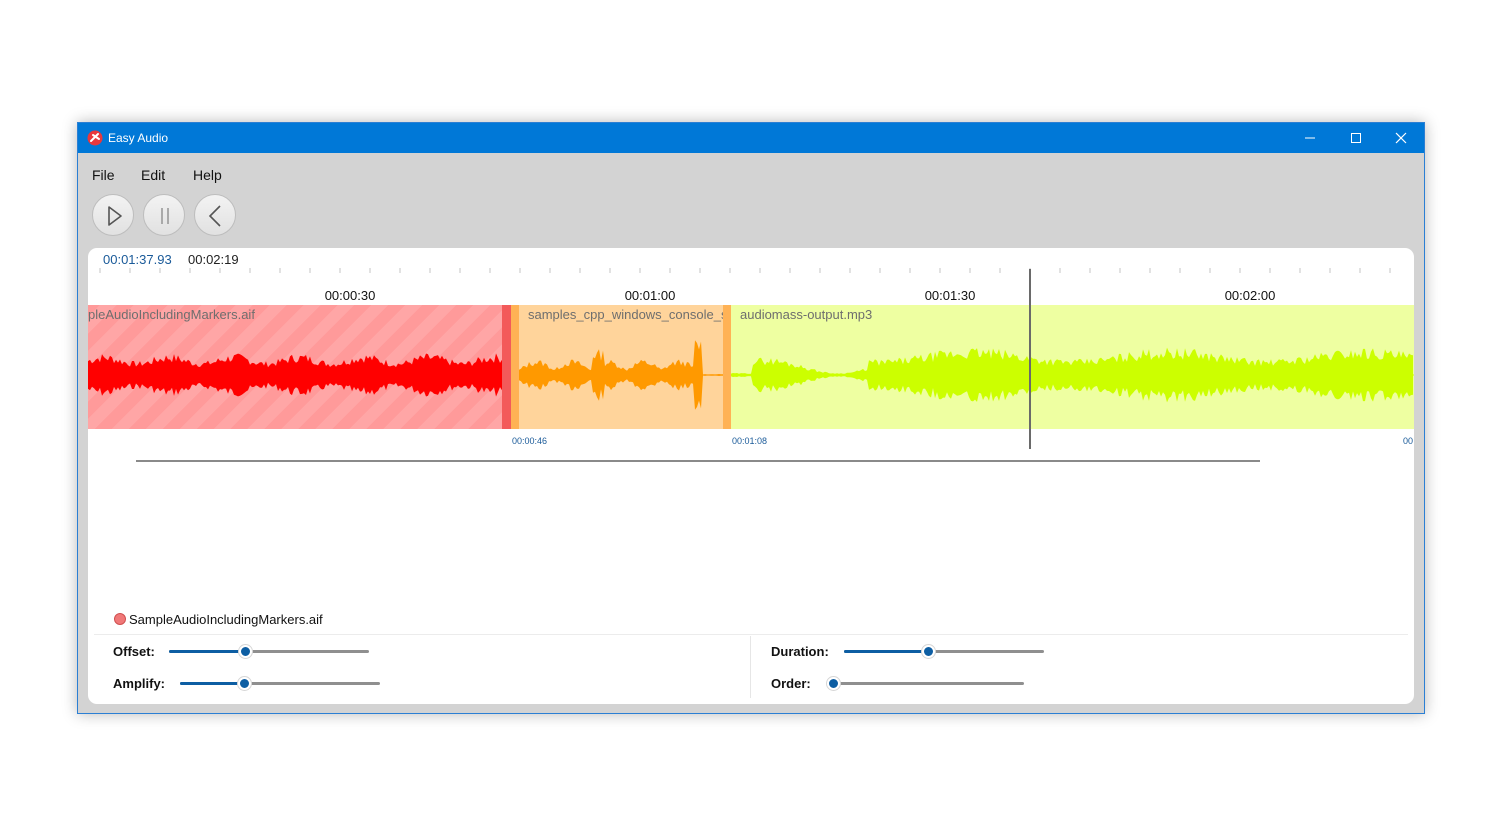  I want to click on clip-title: samples_cpp_windows_console_sa, so click(629, 314).